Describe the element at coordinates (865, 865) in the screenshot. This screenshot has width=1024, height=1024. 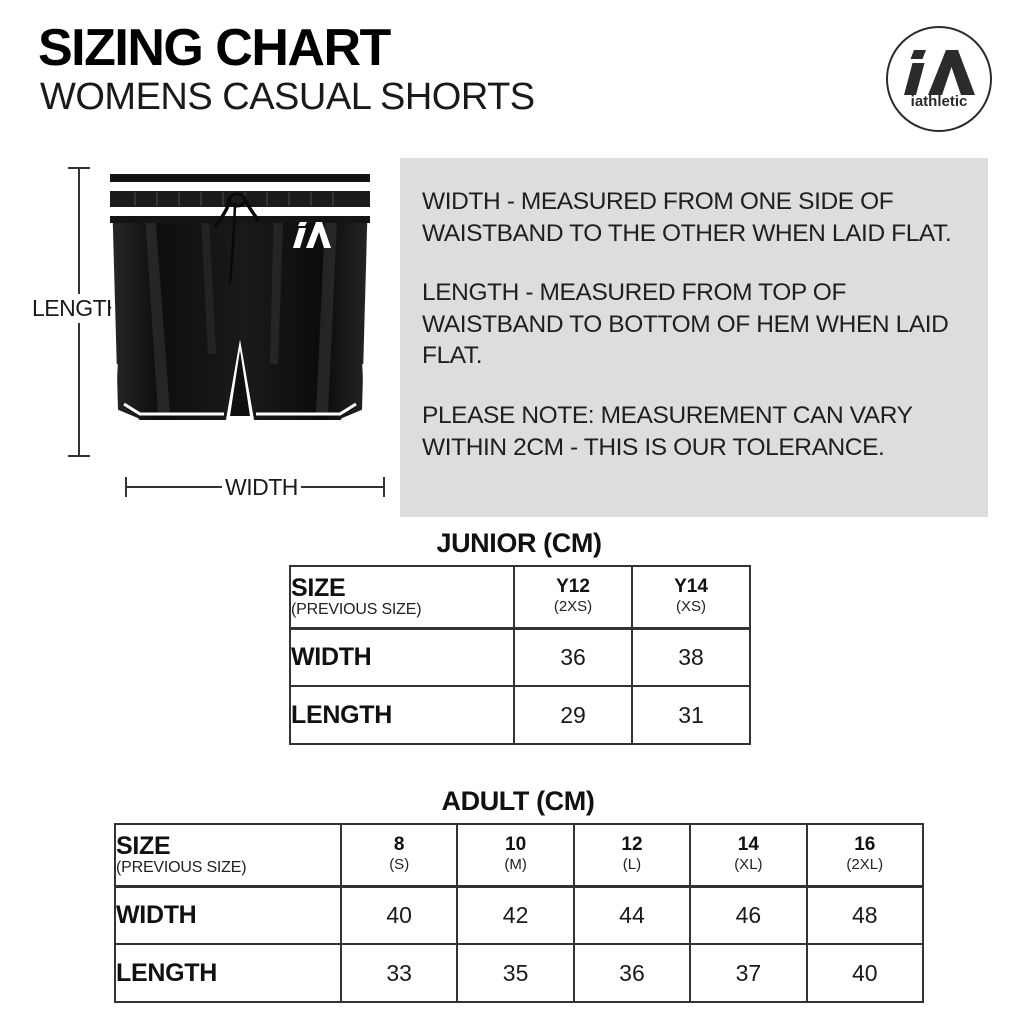
I see `column-previous-size: (2XL)` at that location.